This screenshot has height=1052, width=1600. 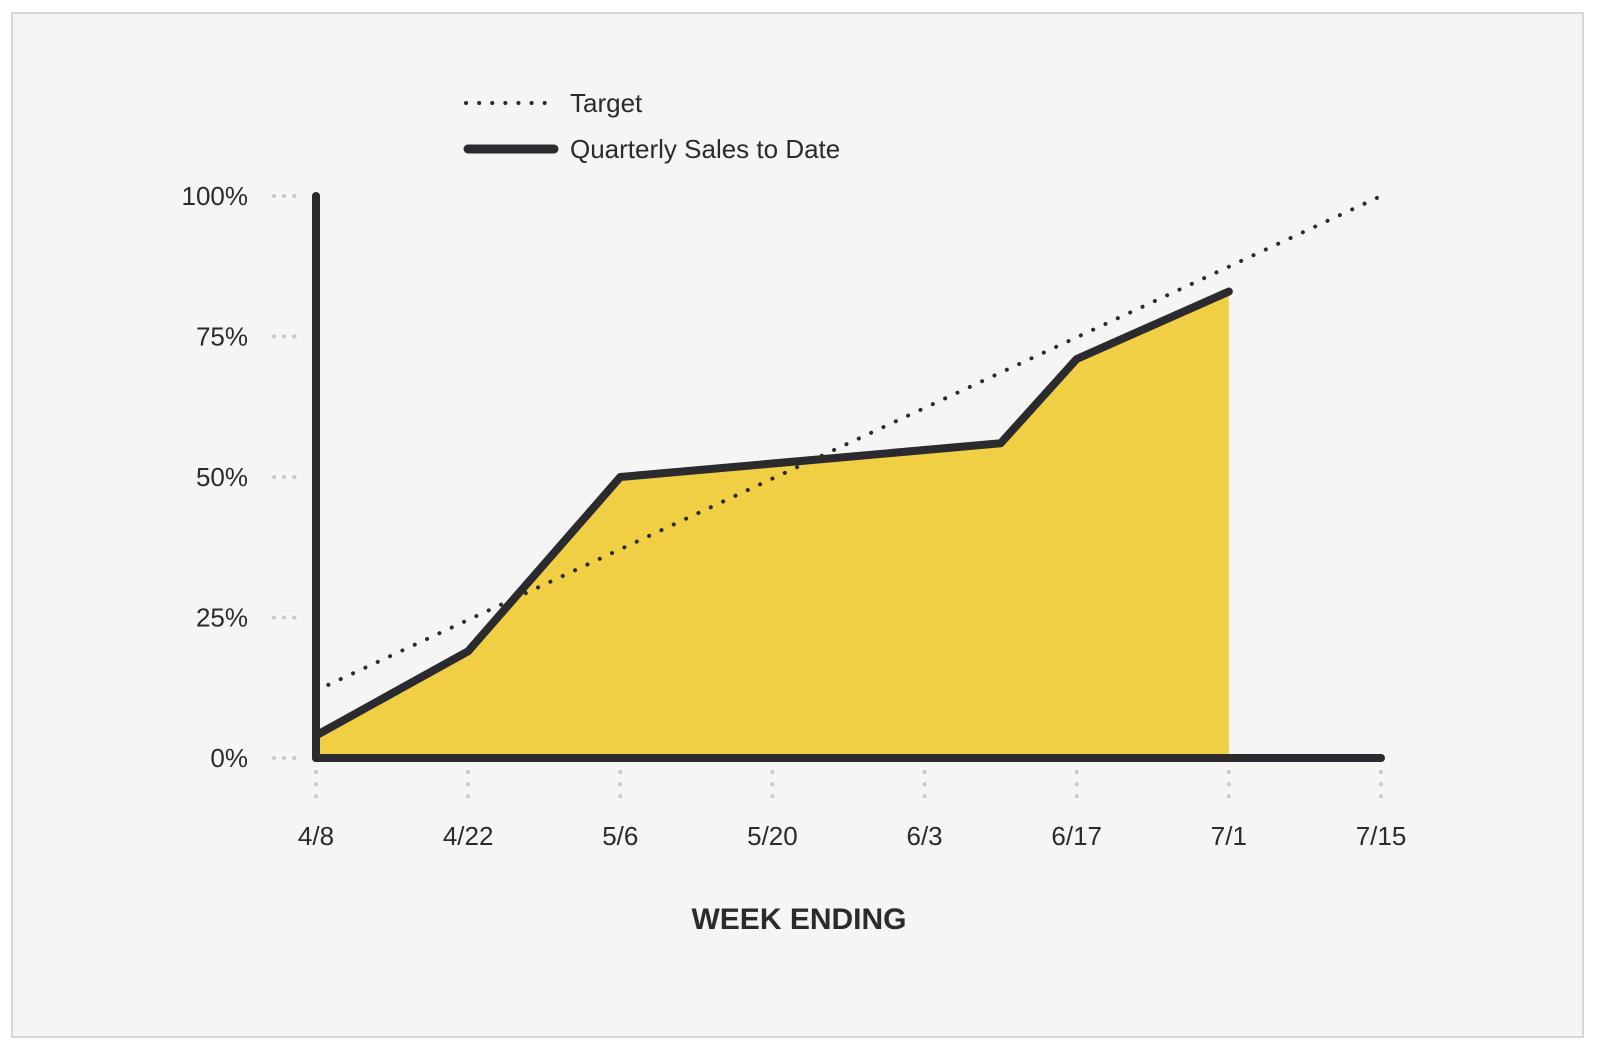 I want to click on x-tick-dots, so click(x=848, y=786).